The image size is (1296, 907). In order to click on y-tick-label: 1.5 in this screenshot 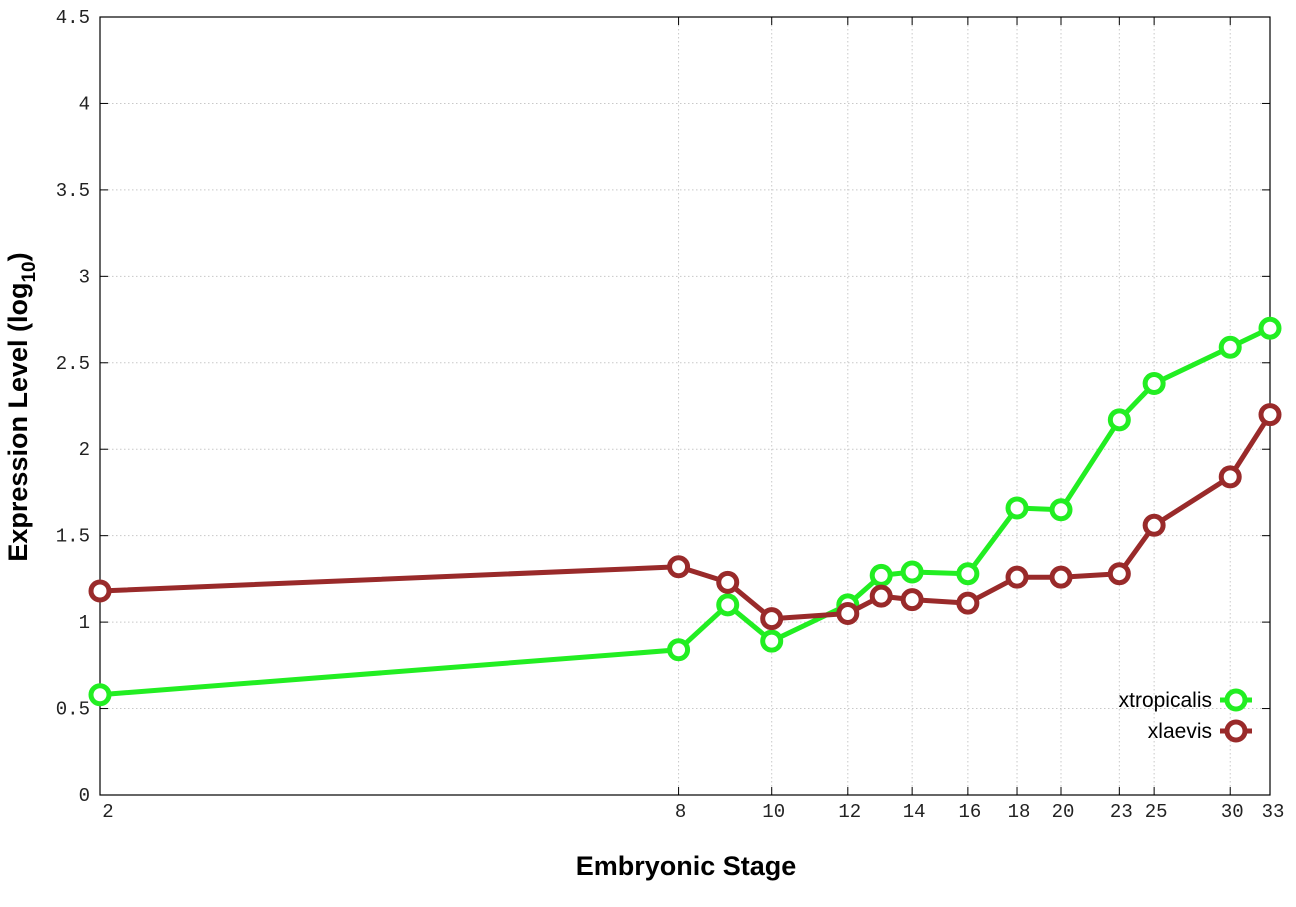, I will do `click(73, 537)`.